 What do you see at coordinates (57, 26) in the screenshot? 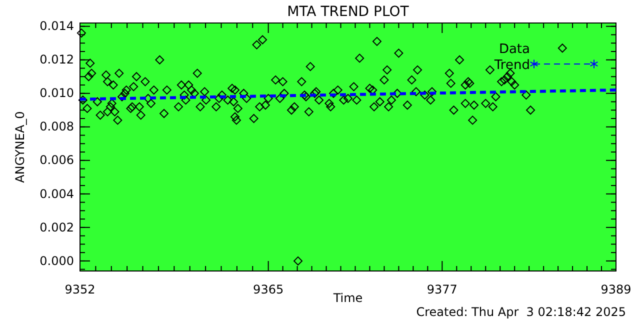
I see `y-tick-label: 0.014` at bounding box center [57, 26].